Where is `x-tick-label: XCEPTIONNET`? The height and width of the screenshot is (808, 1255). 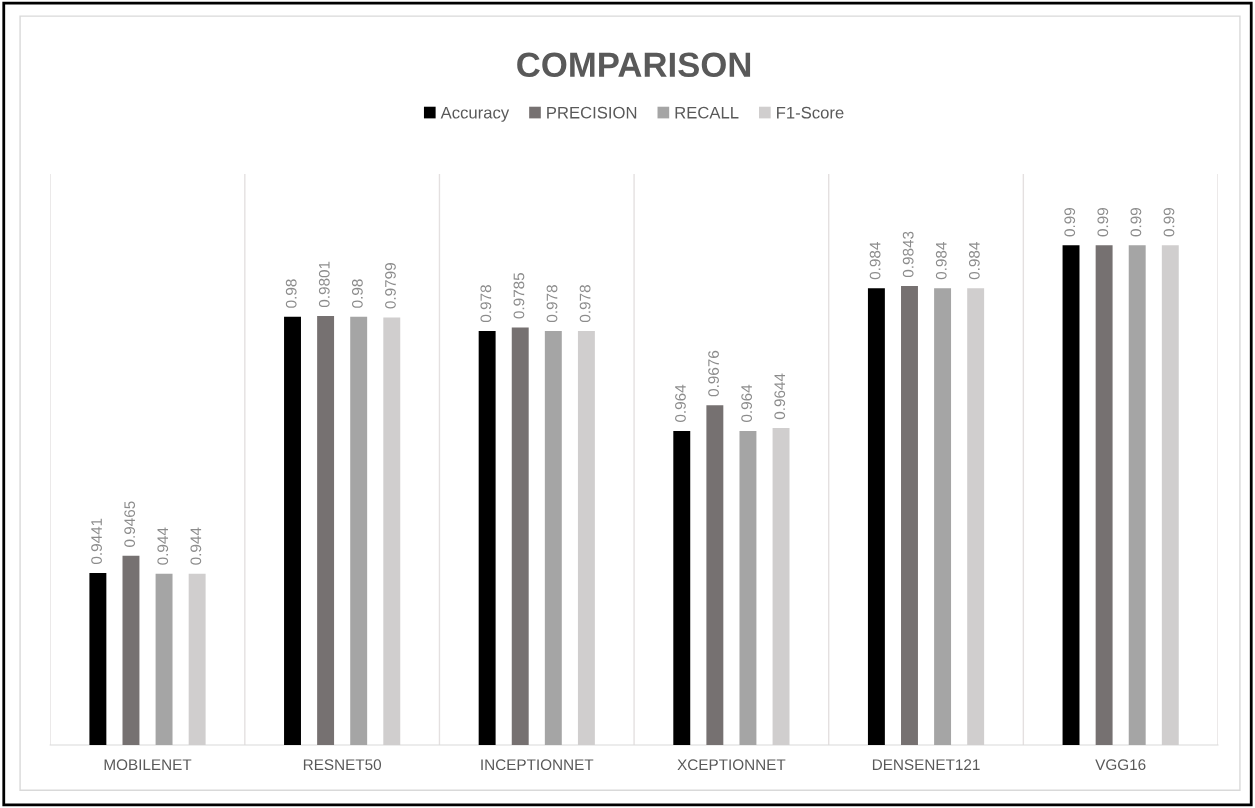 x-tick-label: XCEPTIONNET is located at coordinates (731, 765).